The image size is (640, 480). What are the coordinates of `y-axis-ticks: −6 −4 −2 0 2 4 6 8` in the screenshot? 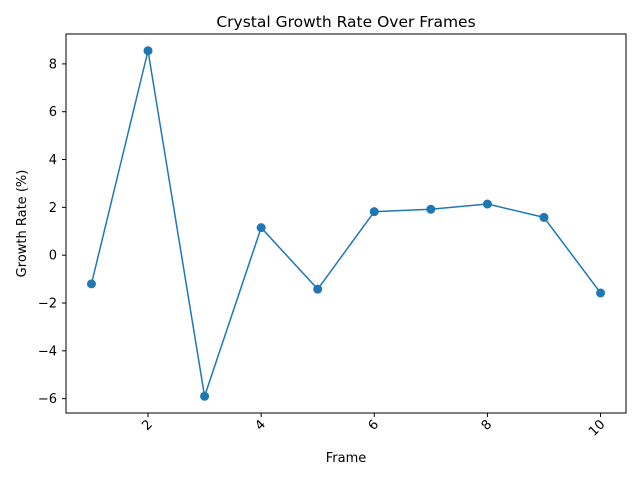 It's located at (52, 232).